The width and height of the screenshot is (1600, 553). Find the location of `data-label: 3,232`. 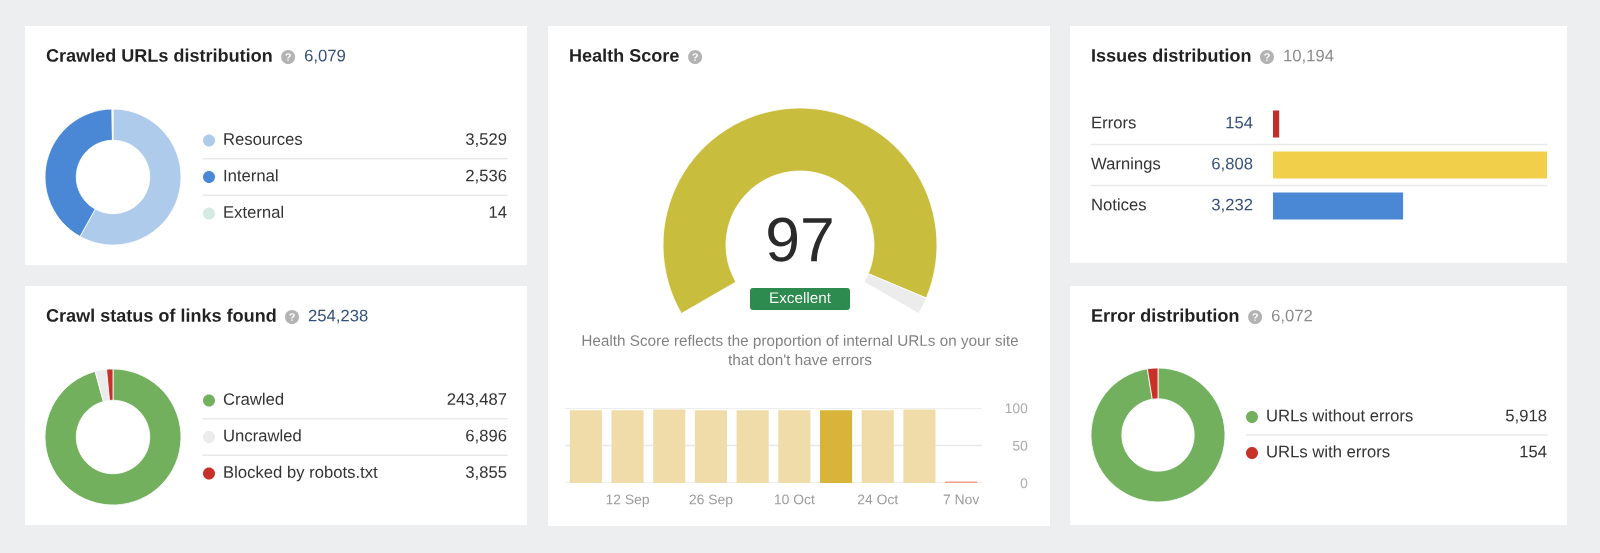

data-label: 3,232 is located at coordinates (1232, 205).